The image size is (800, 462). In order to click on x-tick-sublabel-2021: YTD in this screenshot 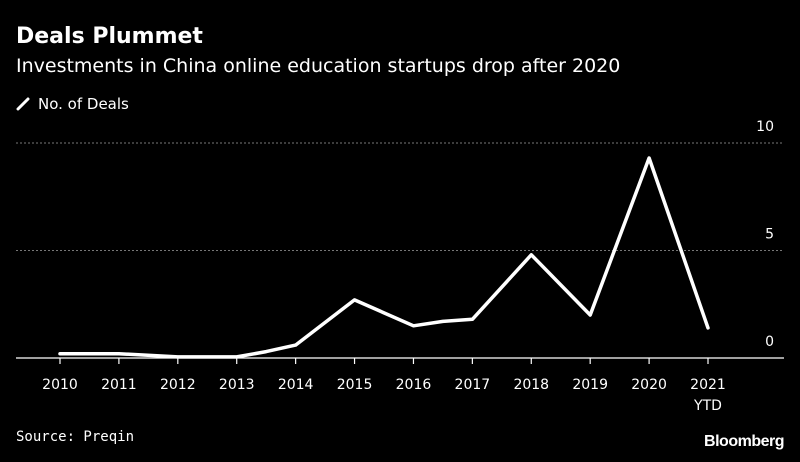, I will do `click(707, 406)`.